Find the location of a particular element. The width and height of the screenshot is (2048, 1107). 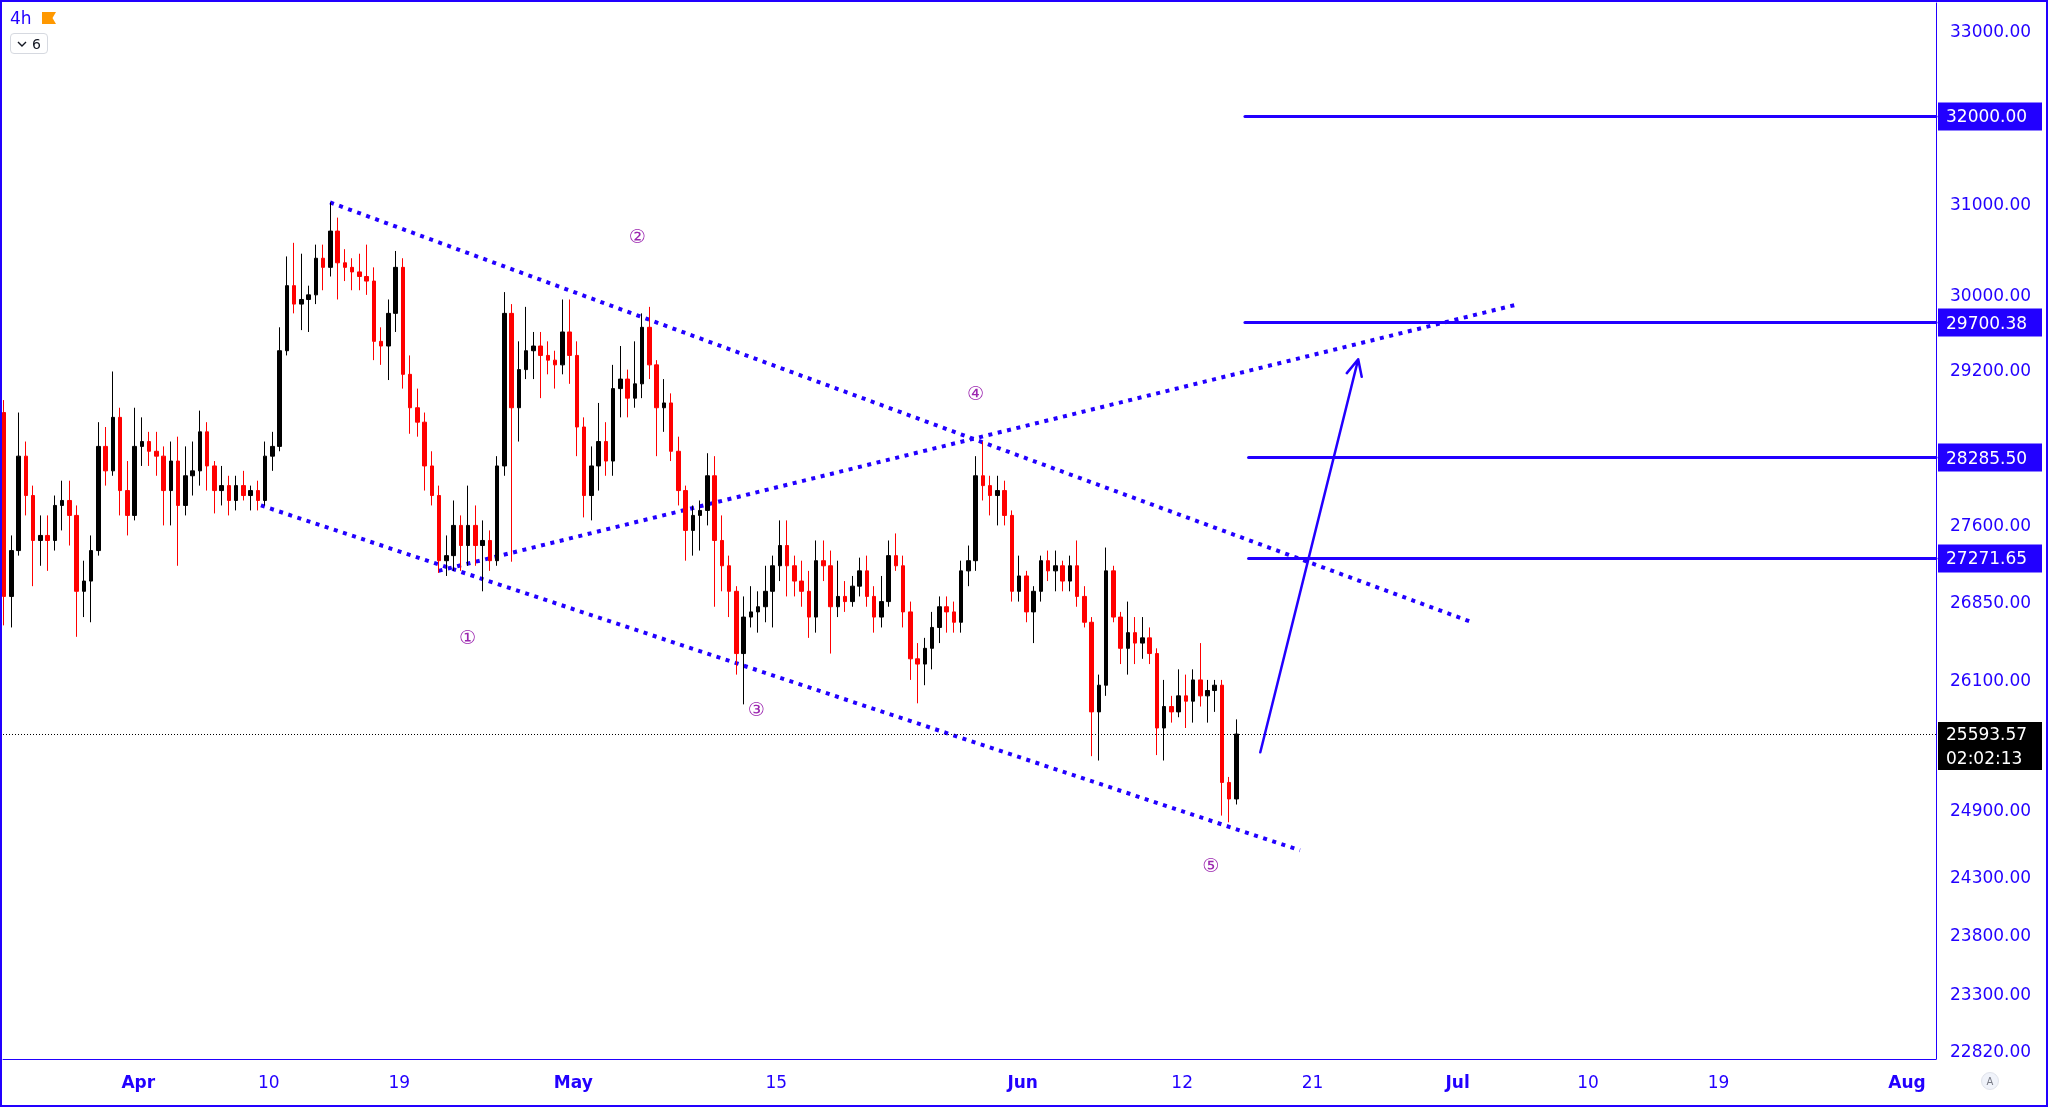

y-tick-label: 23300.00 is located at coordinates (1991, 993).